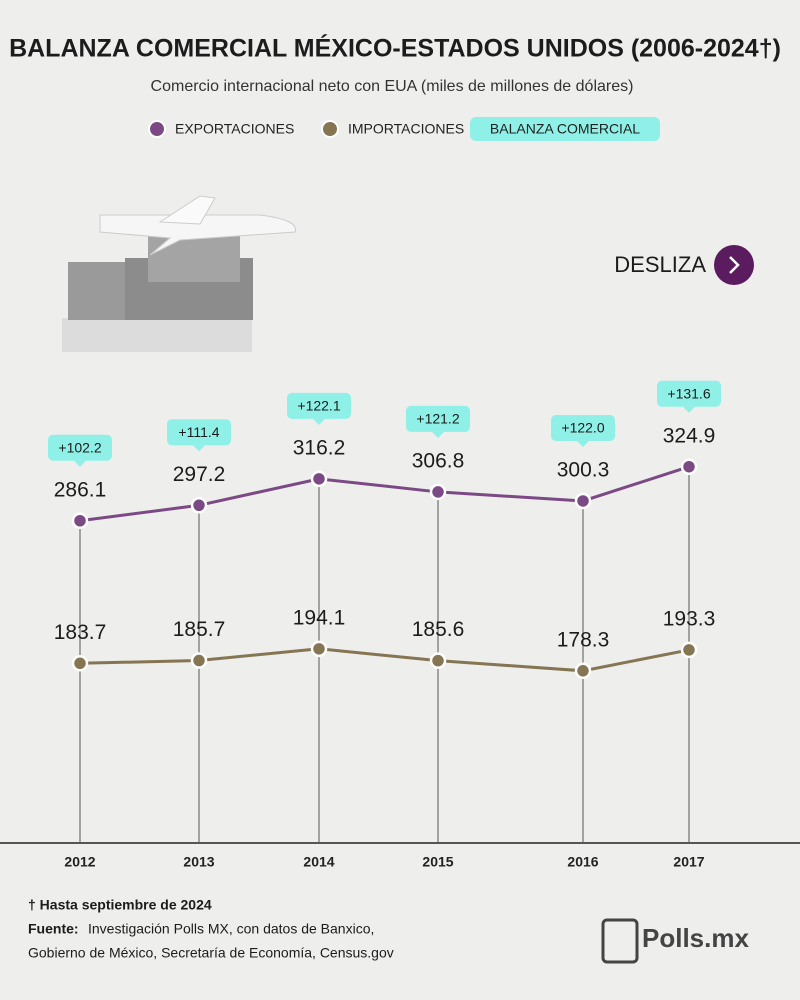  I want to click on illustration, so click(179, 273).